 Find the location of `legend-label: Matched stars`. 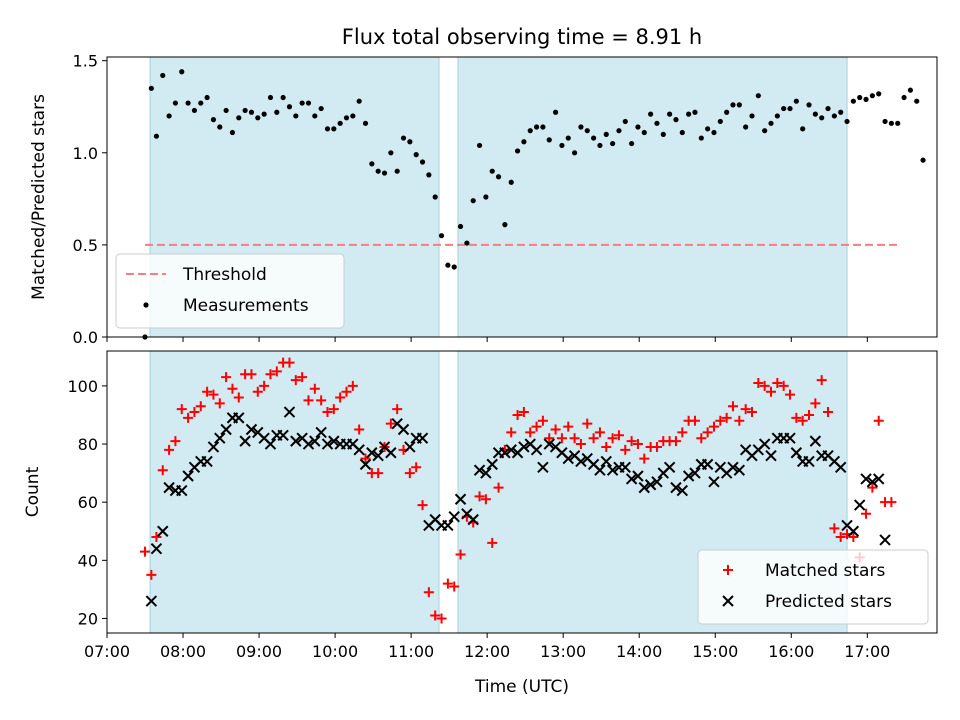

legend-label: Matched stars is located at coordinates (825, 571).